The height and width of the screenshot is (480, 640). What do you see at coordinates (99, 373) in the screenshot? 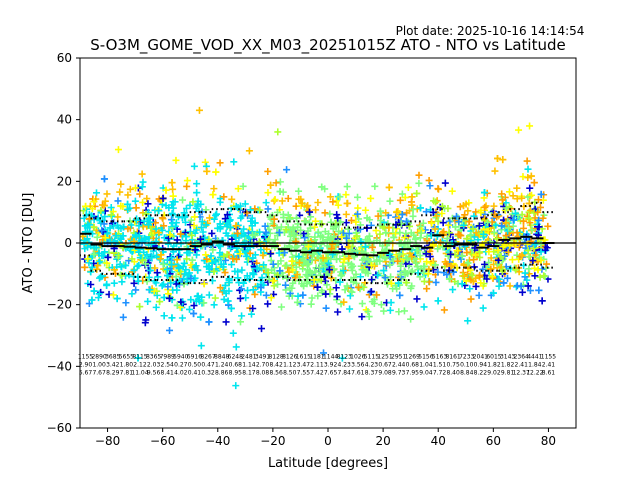
I see `bin-stat-label: 7.67` at bounding box center [99, 373].